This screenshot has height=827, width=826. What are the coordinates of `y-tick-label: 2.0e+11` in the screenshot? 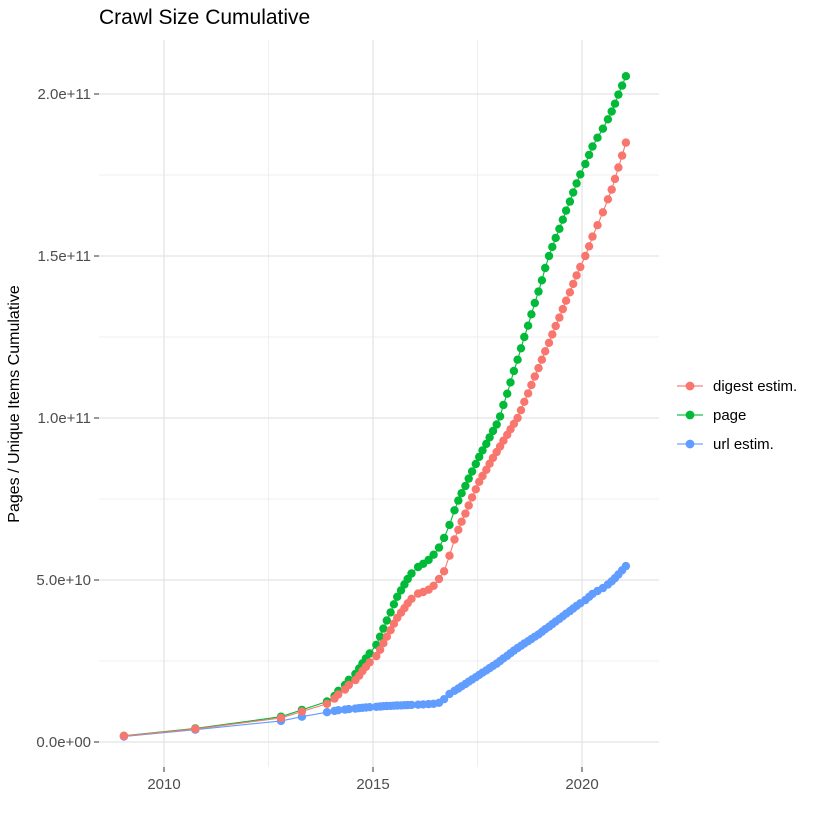 It's located at (64, 94).